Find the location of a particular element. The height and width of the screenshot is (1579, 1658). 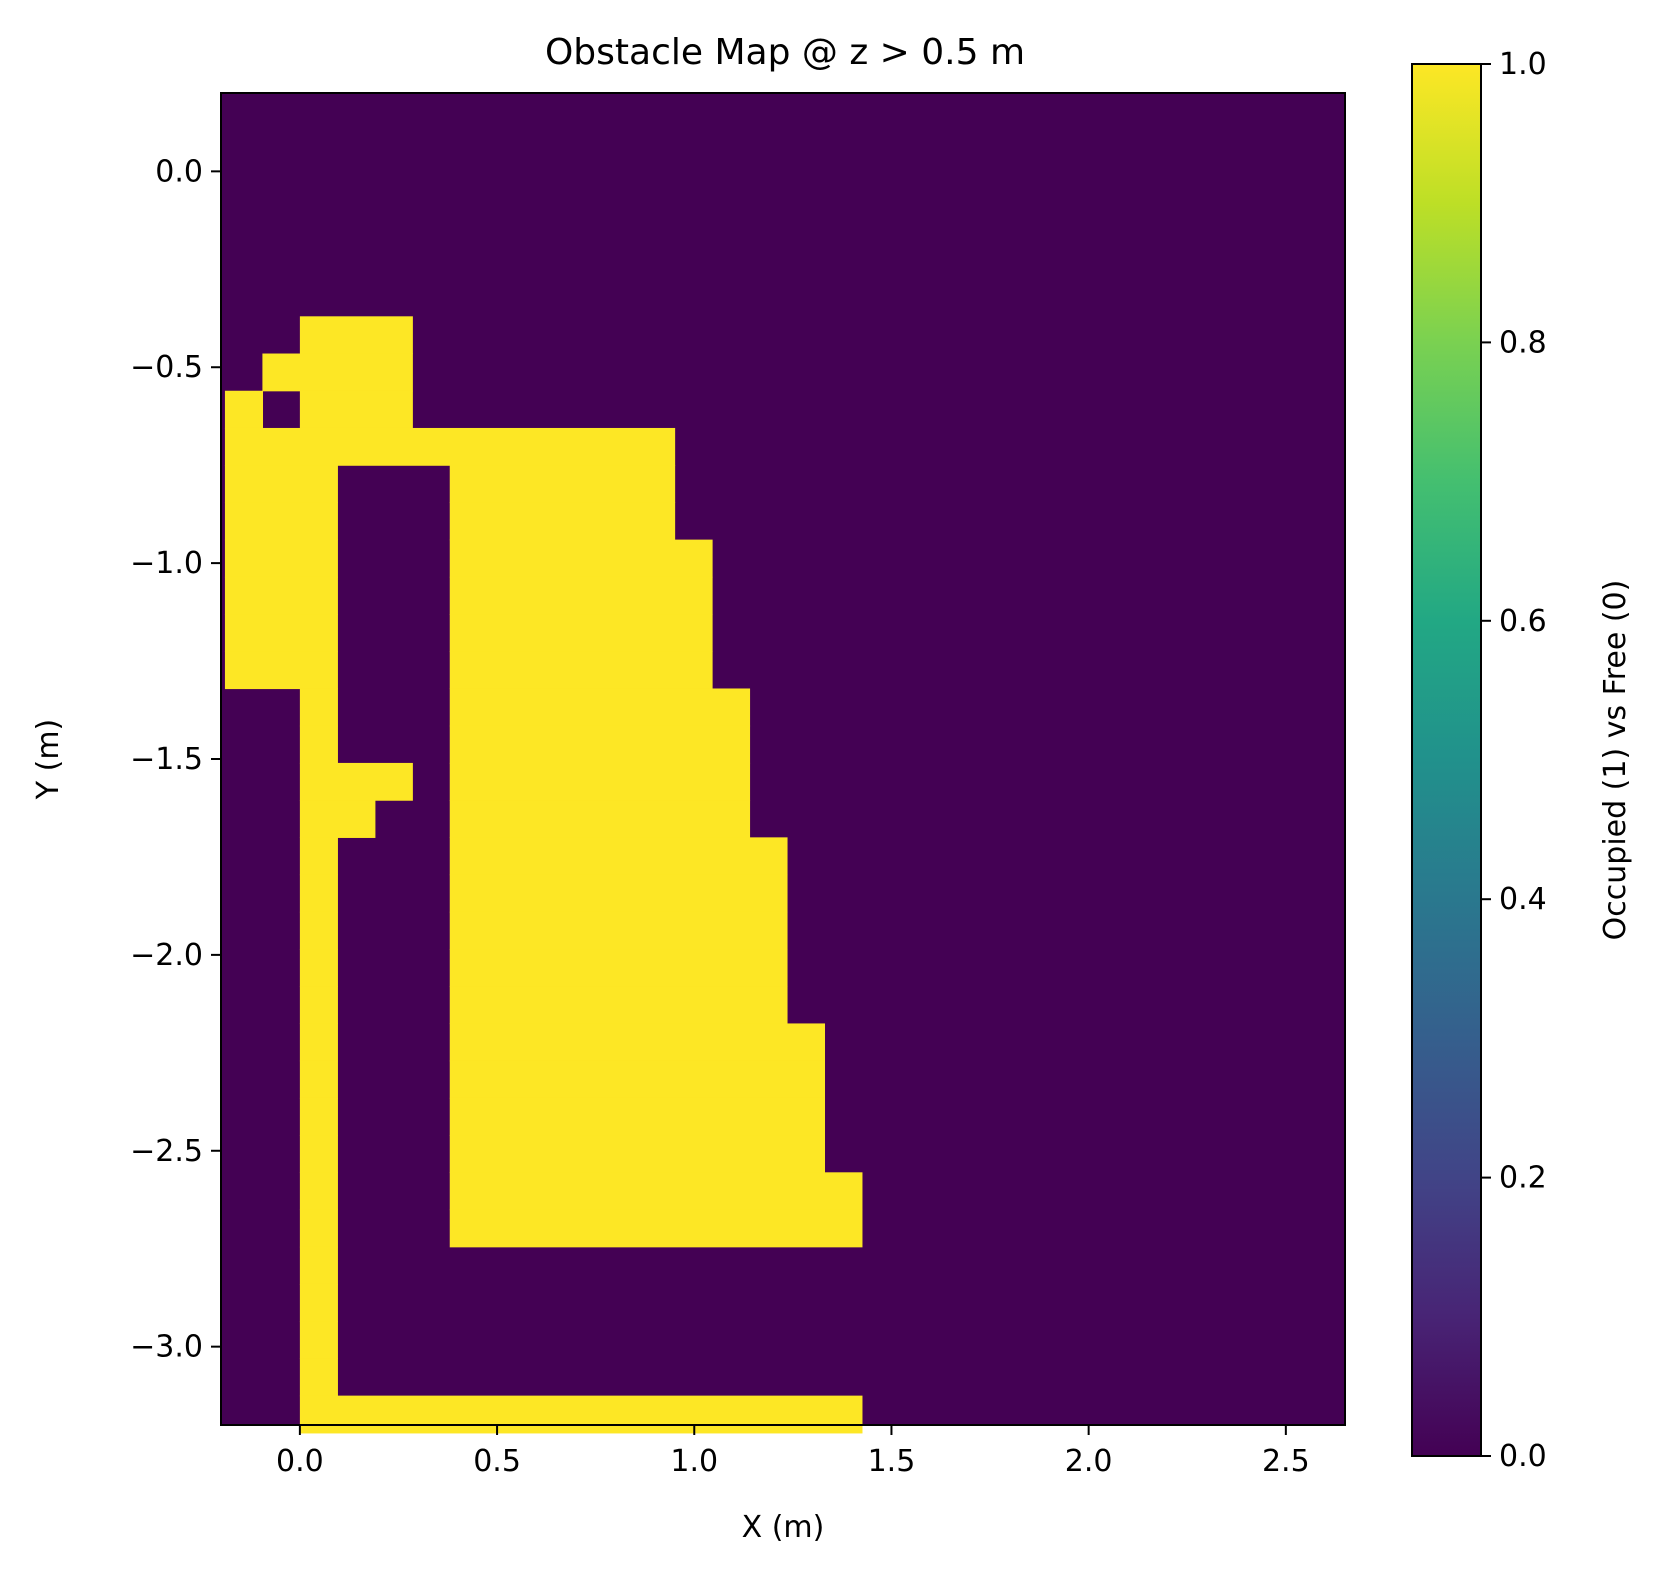

colorbar-tick-label: 0.8 is located at coordinates (1523, 342).